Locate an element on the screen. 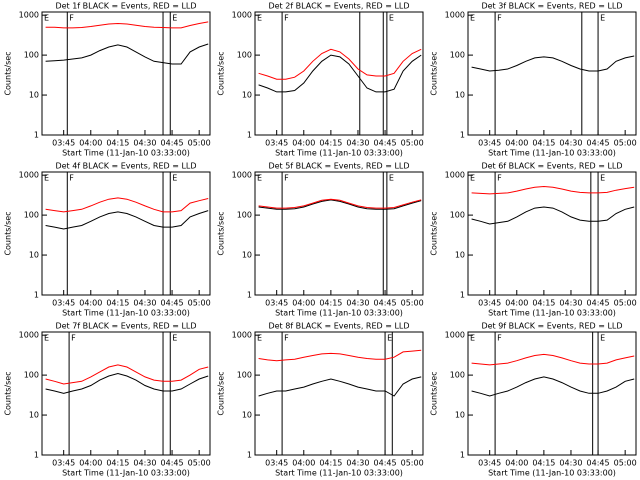  chart-title: Det 3f BLACK = Events, RED = LLD is located at coordinates (551, 6).